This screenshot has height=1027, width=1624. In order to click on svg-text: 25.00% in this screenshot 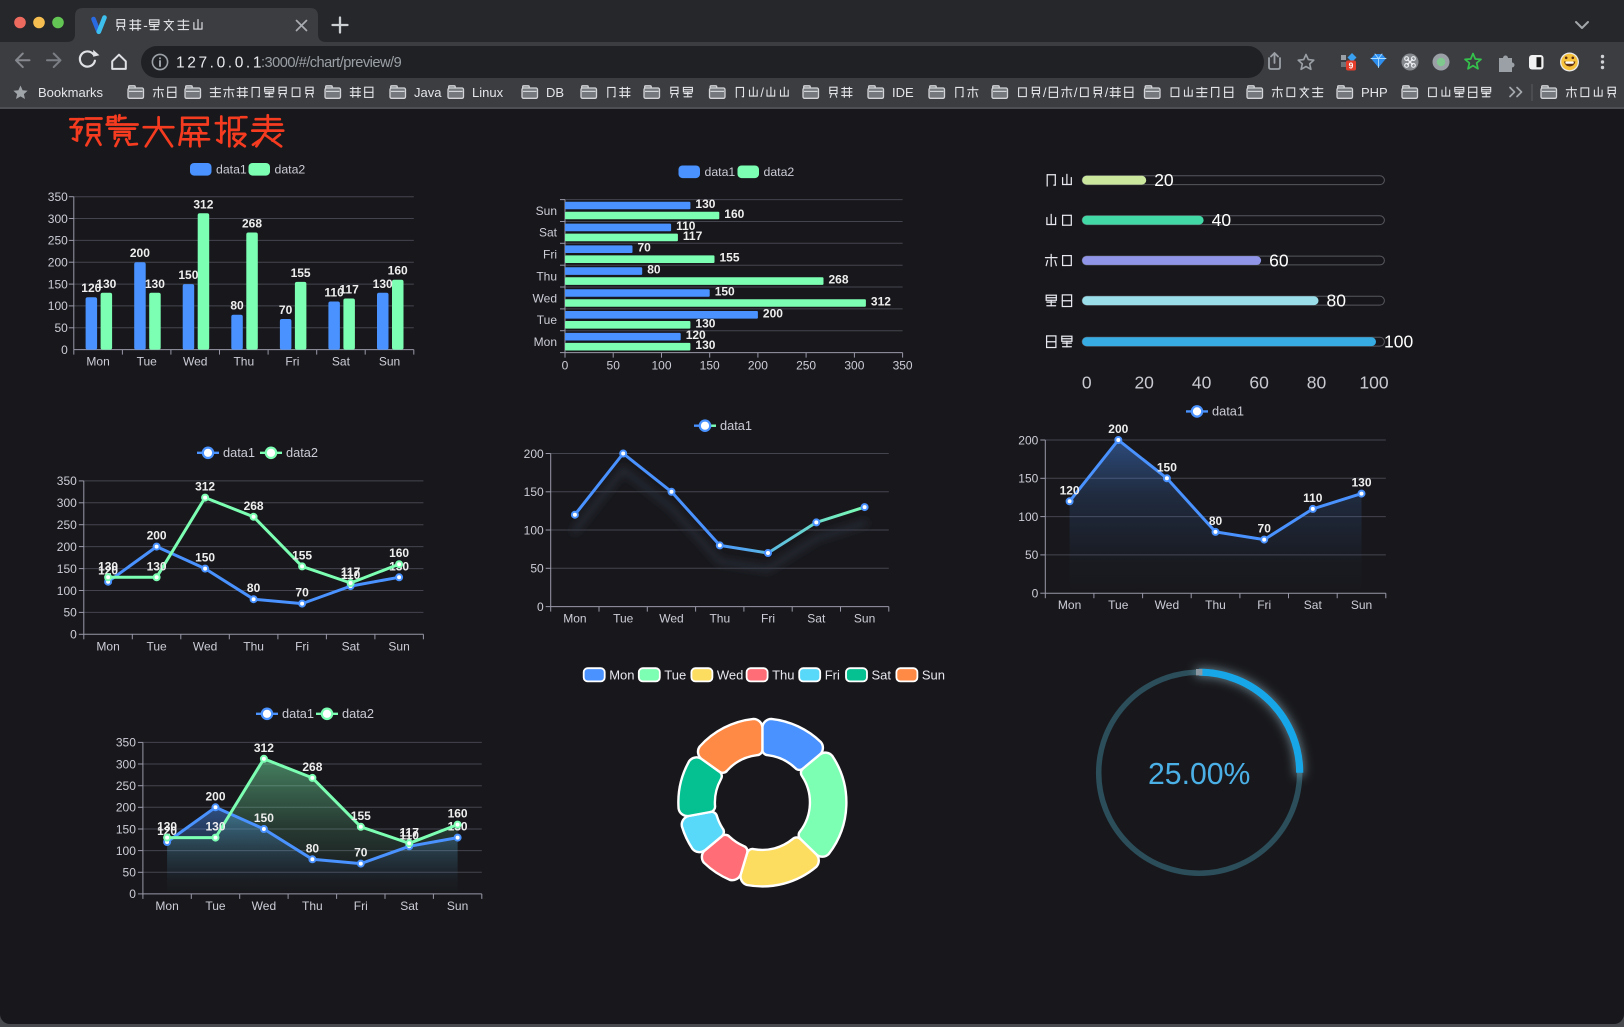, I will do `click(1199, 774)`.